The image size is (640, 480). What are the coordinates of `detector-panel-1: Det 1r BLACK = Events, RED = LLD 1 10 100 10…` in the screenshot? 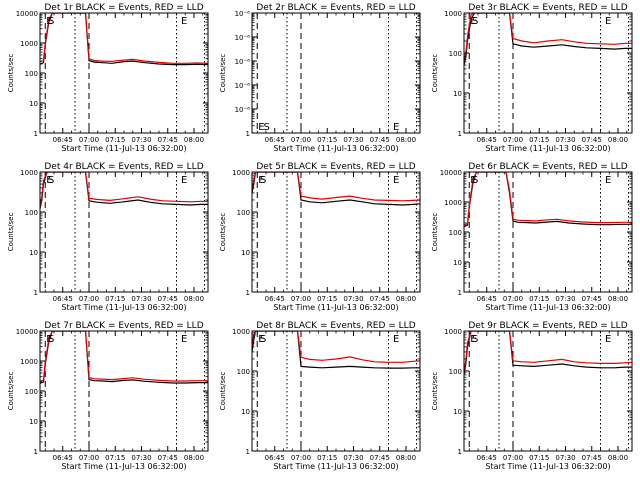 It's located at (108, 78).